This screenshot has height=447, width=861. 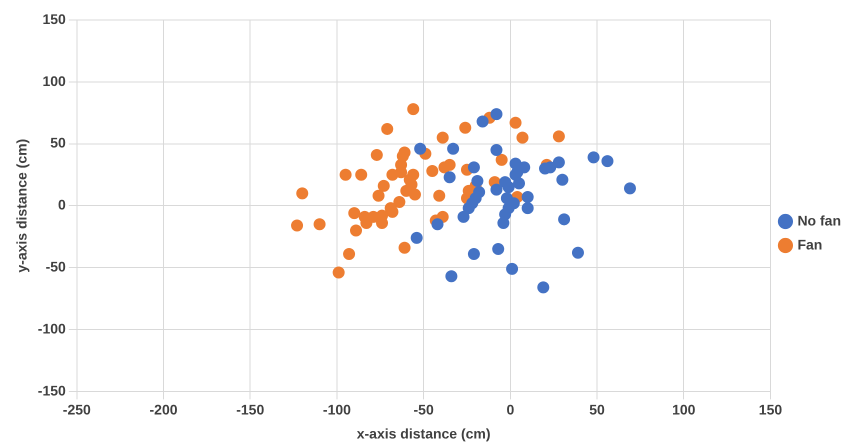 I want to click on x-tick-label: -150, so click(x=250, y=410).